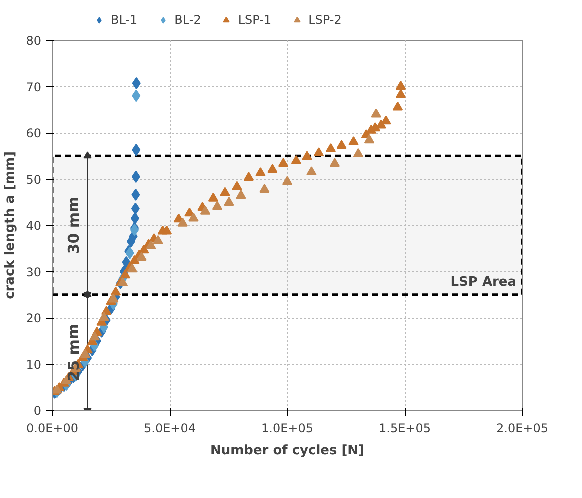 The width and height of the screenshot is (582, 498). What do you see at coordinates (34, 133) in the screenshot?
I see `y-tick-label: 60` at bounding box center [34, 133].